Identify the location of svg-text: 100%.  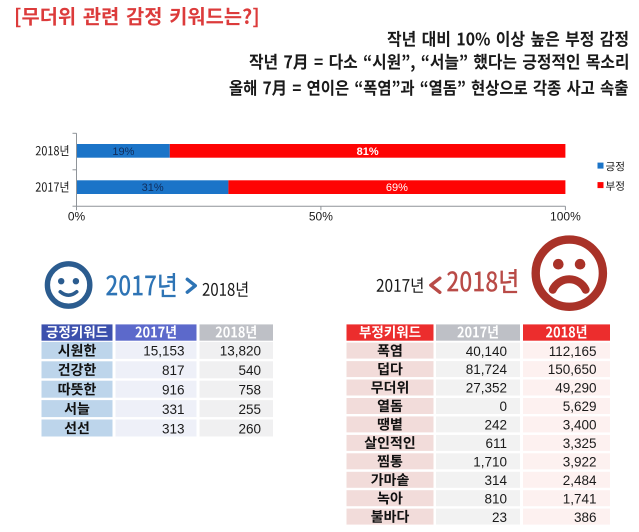
(565, 217).